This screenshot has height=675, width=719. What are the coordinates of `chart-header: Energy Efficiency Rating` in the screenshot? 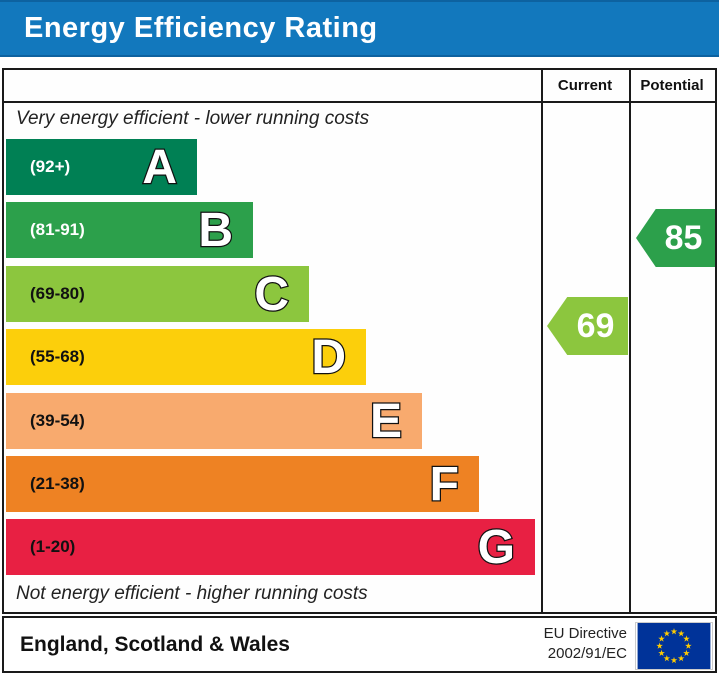 It's located at (359, 28).